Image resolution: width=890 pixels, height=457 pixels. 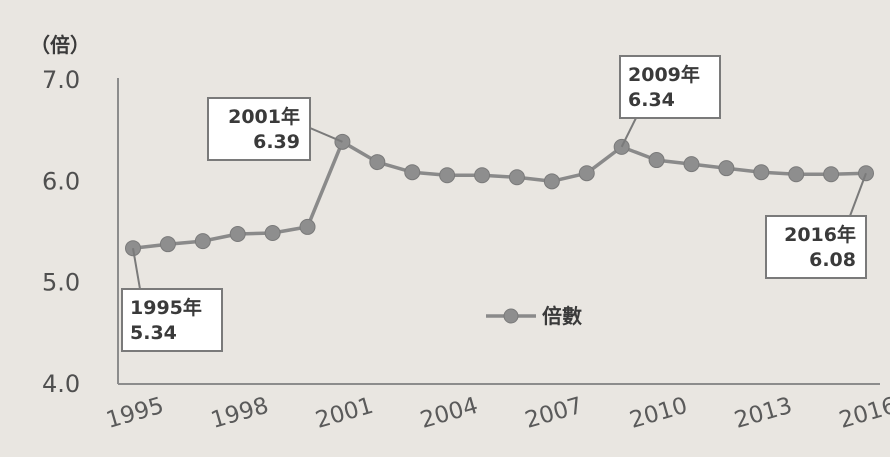 What do you see at coordinates (553, 413) in the screenshot?
I see `x-tick-label: 2007` at bounding box center [553, 413].